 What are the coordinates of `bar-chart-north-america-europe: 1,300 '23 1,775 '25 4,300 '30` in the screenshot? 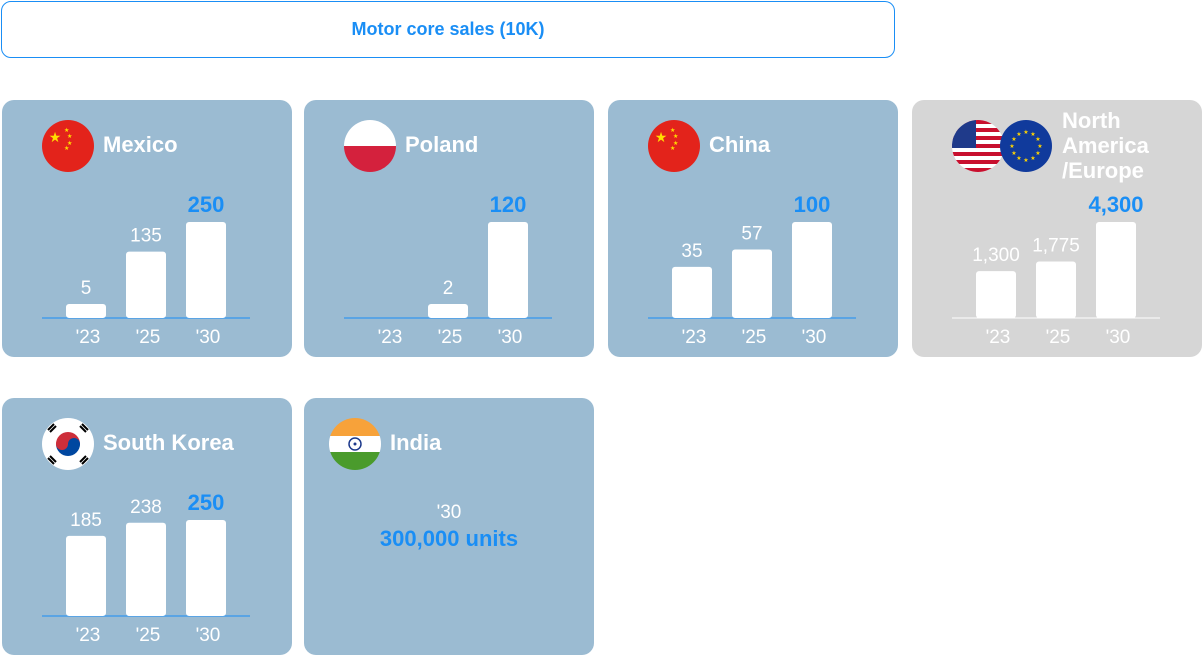 It's located at (1056, 270).